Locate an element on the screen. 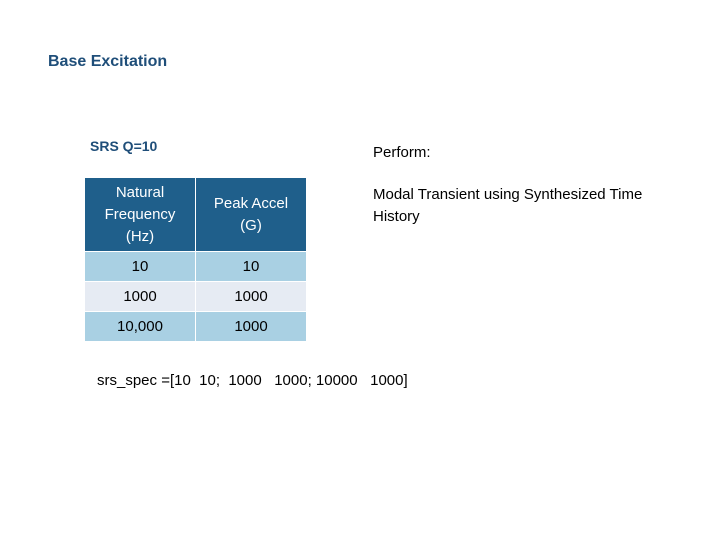 The width and height of the screenshot is (720, 540). title: Base Excitation is located at coordinates (108, 61).